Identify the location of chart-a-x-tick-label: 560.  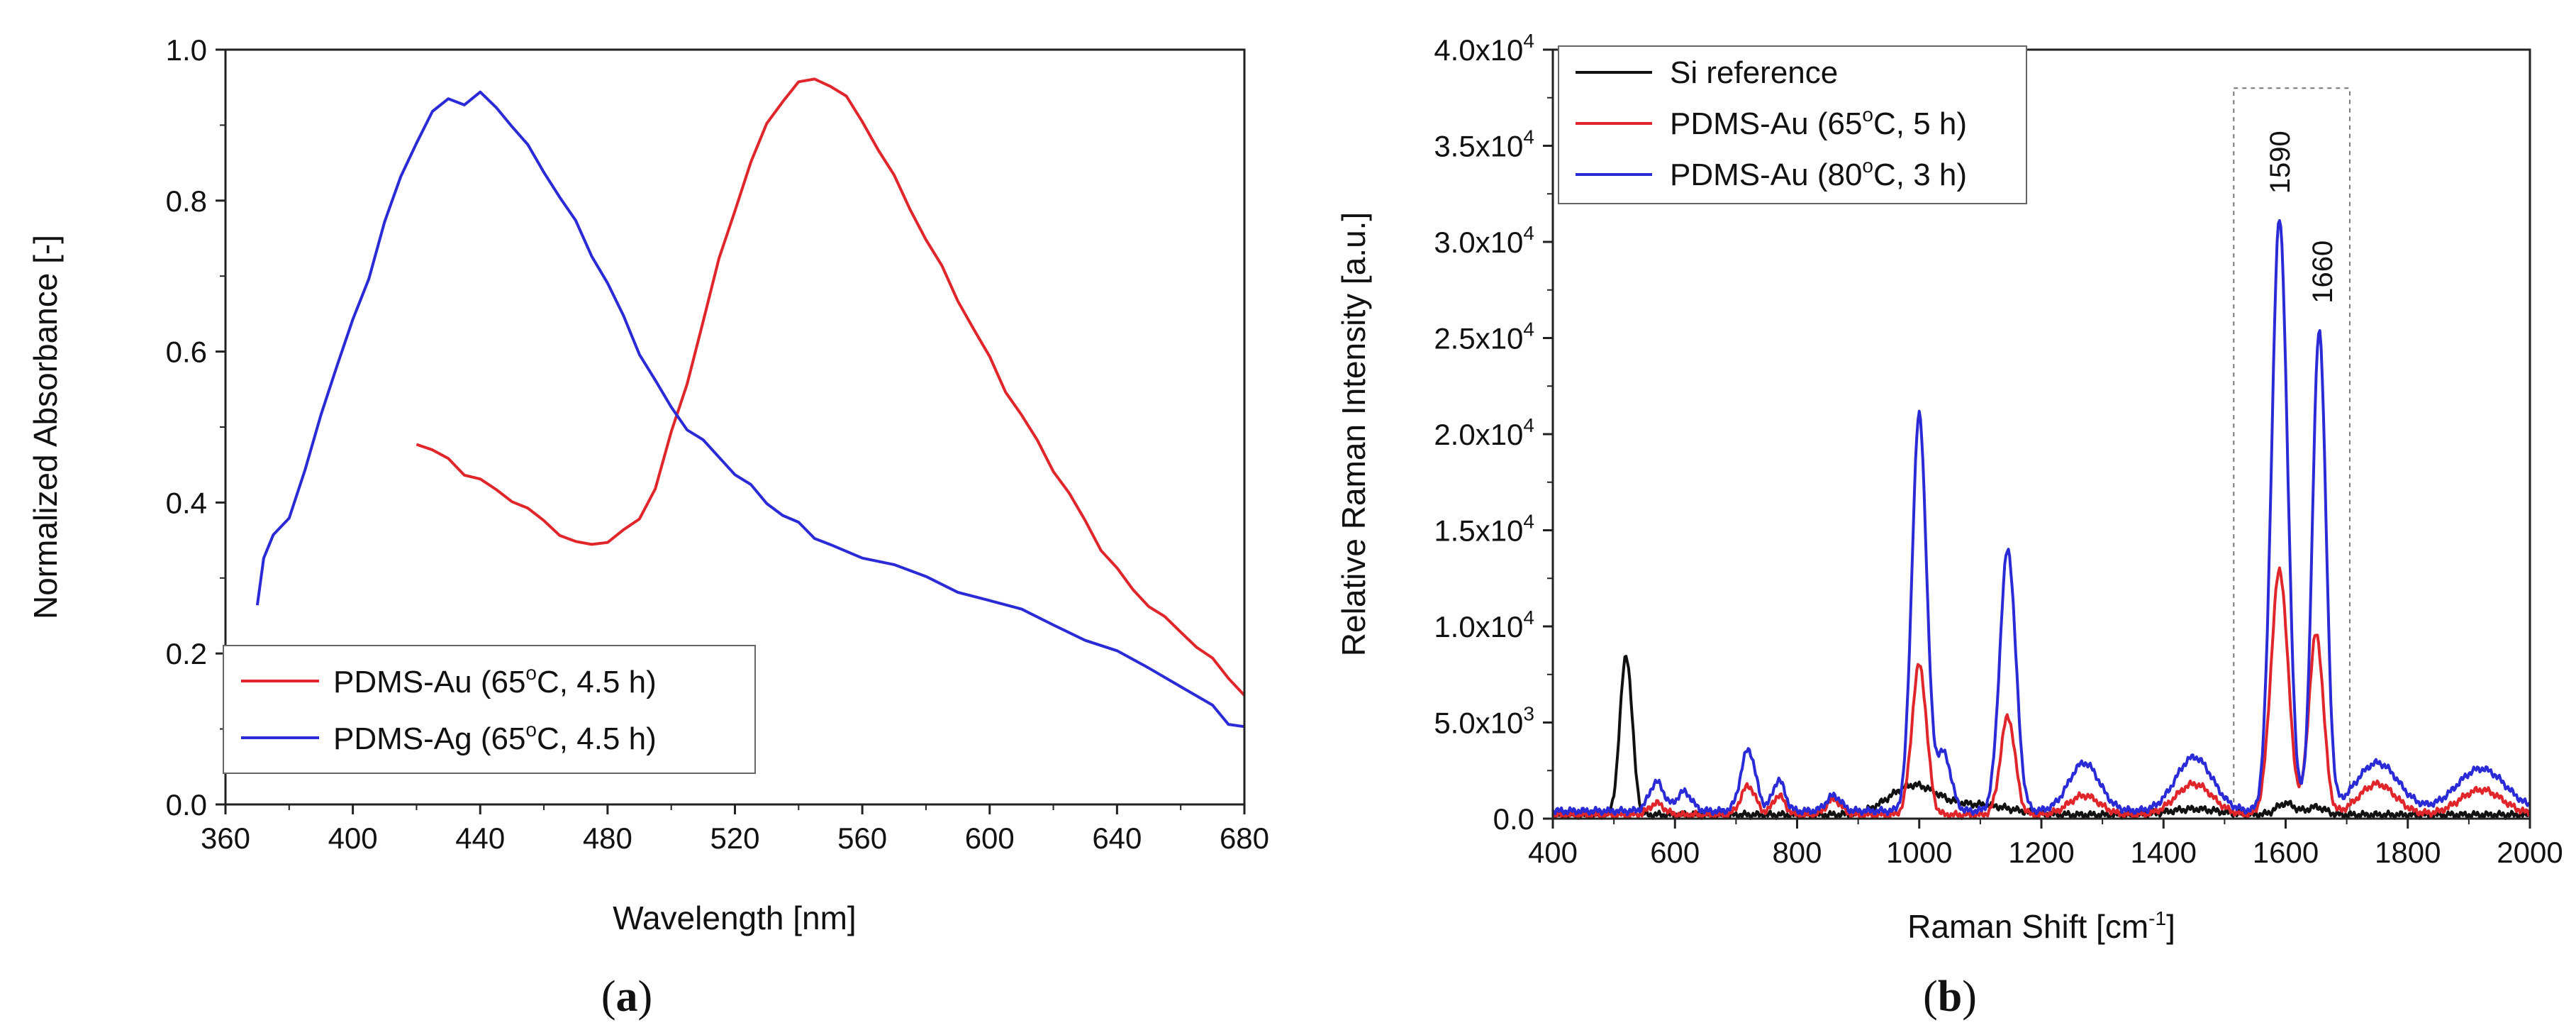
(862, 838).